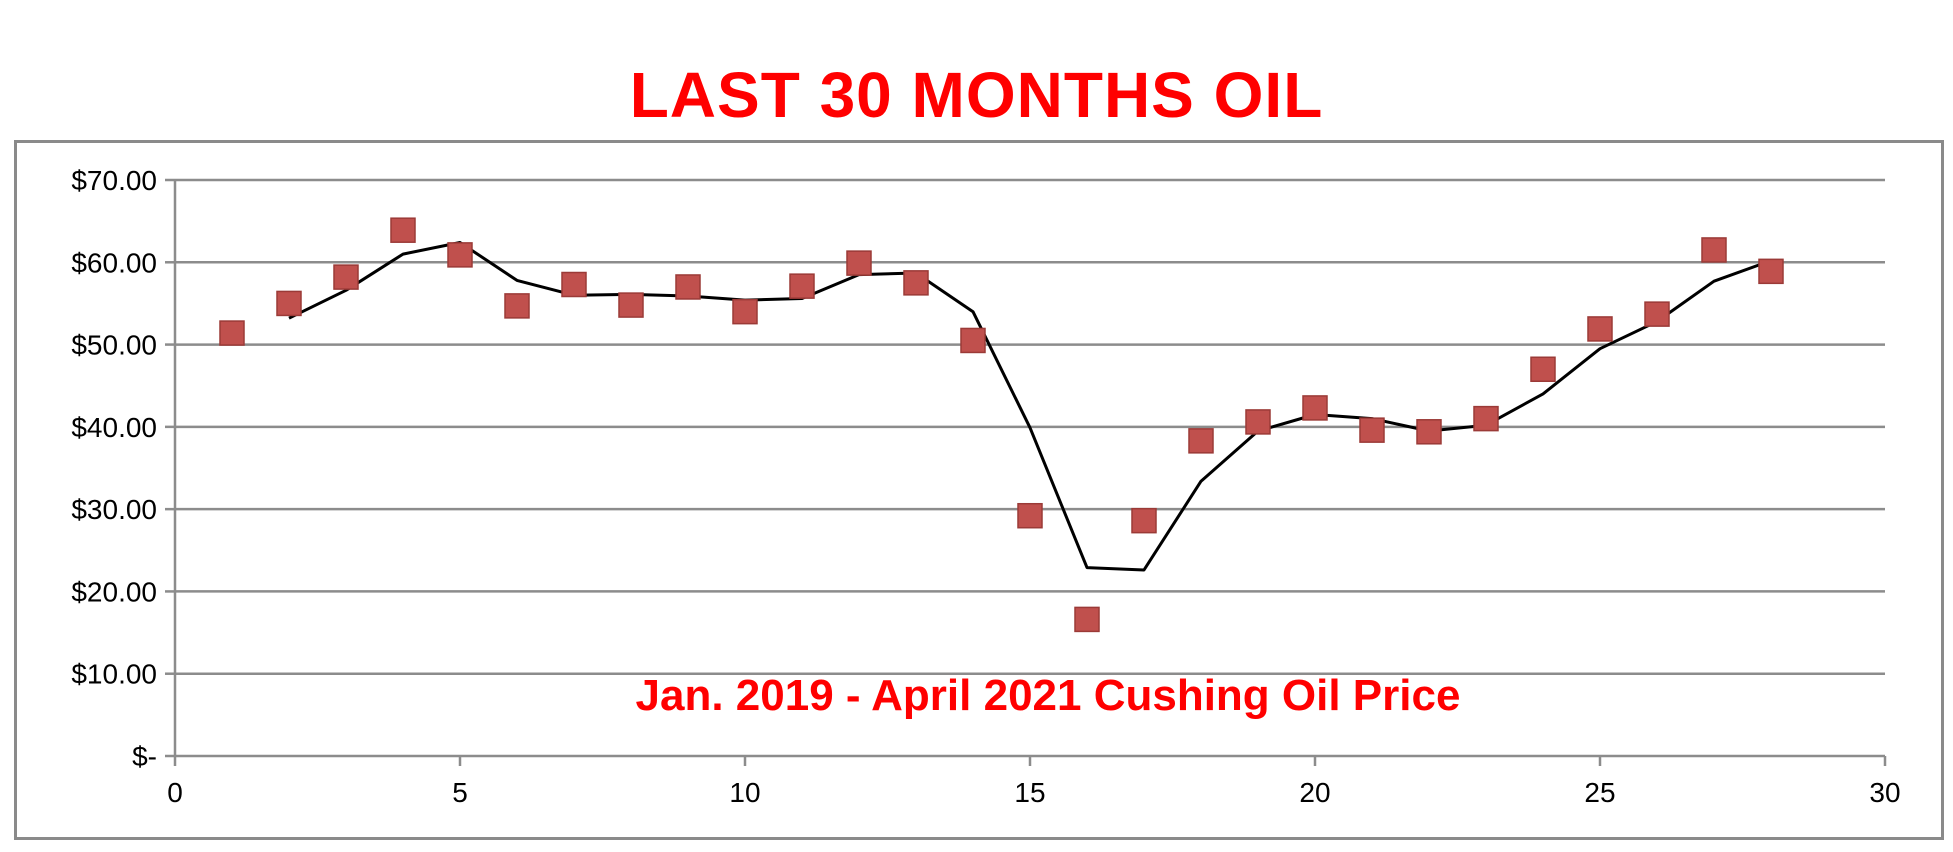 This screenshot has width=1953, height=852. I want to click on x-tick-label: 15, so click(1029, 792).